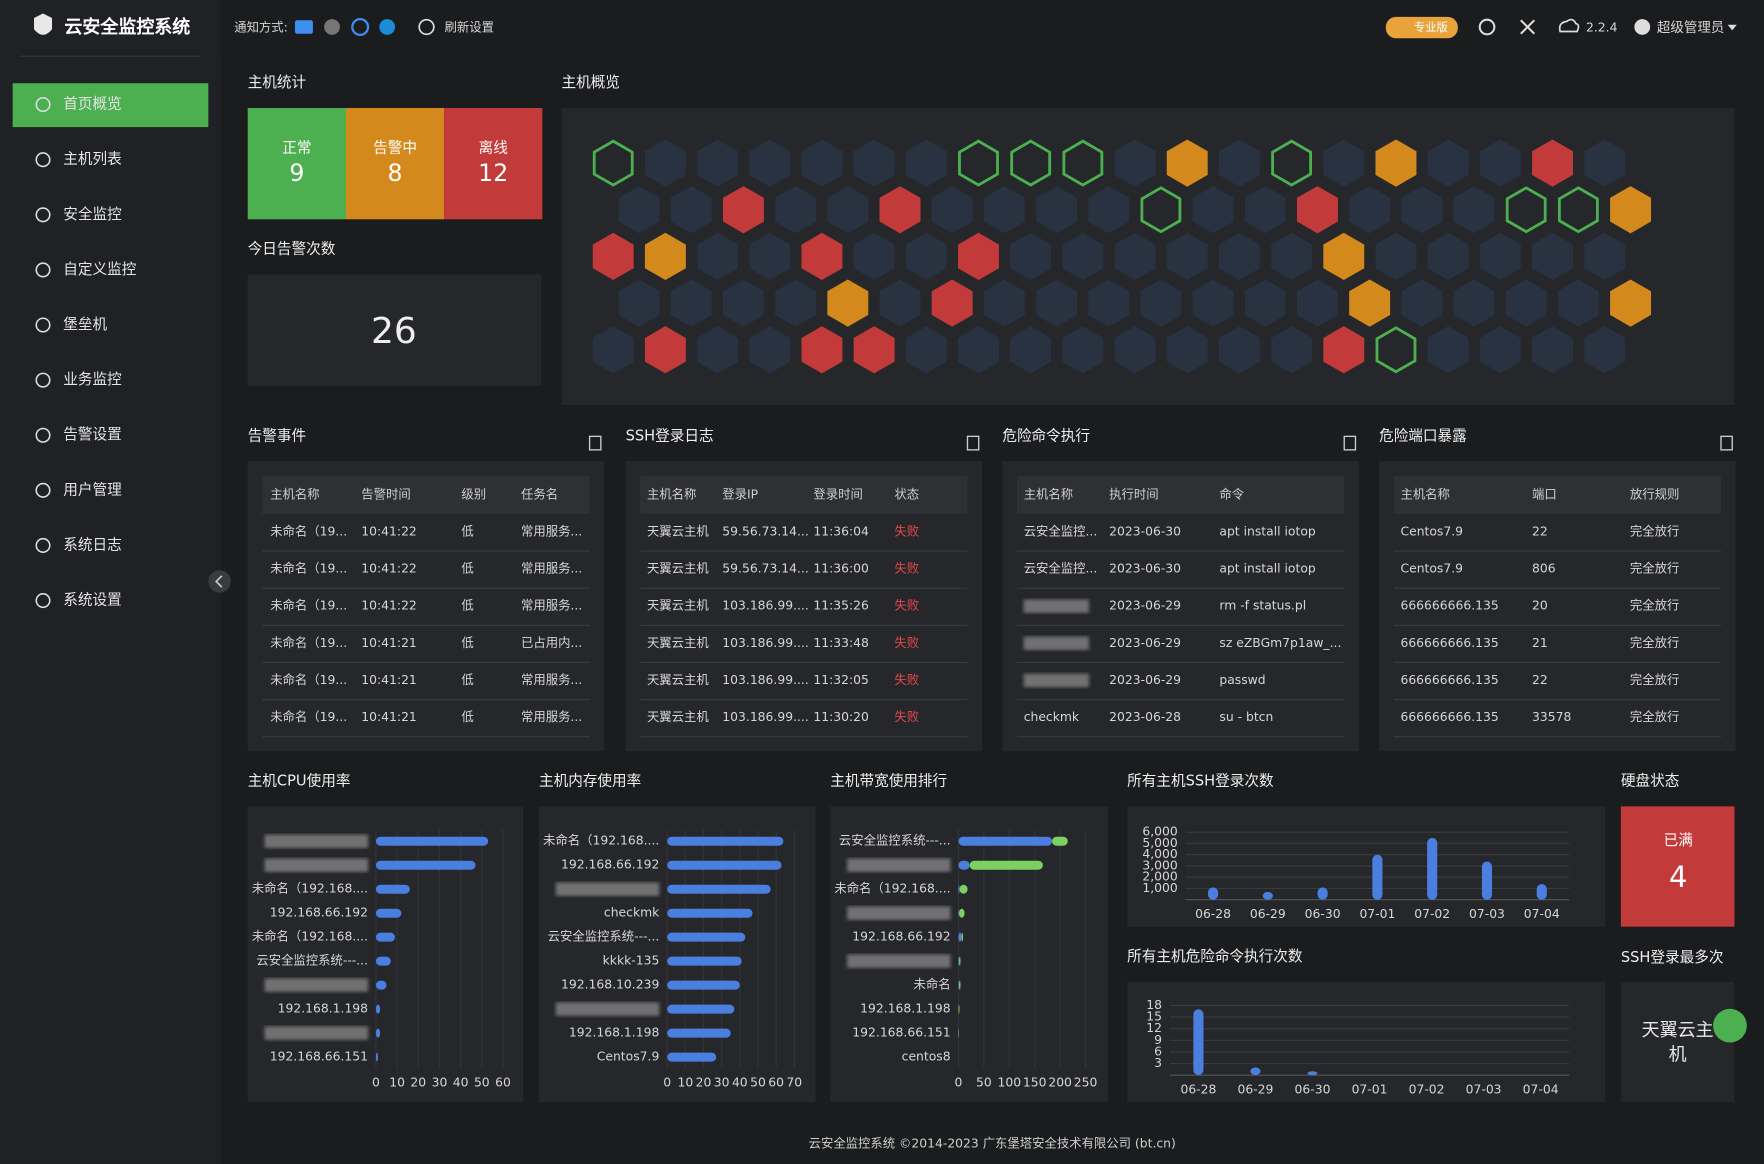 Image resolution: width=1764 pixels, height=1164 pixels. What do you see at coordinates (1145, 569) in the screenshot?
I see `table-cell: 2023-06-30` at bounding box center [1145, 569].